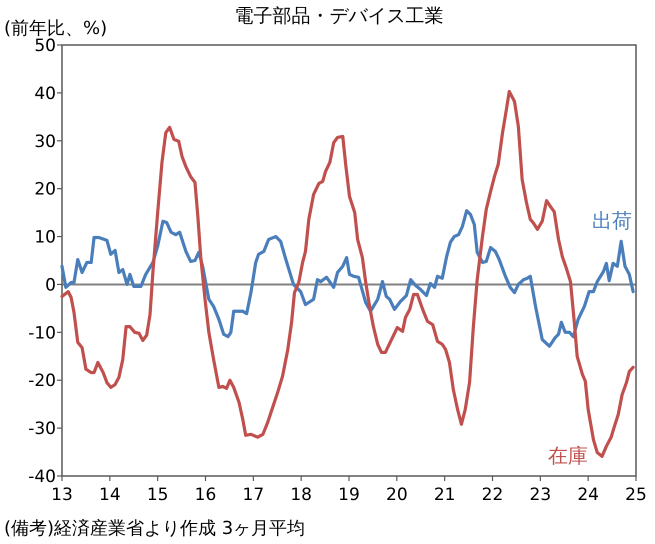 The width and height of the screenshot is (655, 544). Describe the element at coordinates (42, 333) in the screenshot. I see `y-tick-label: -10` at that location.